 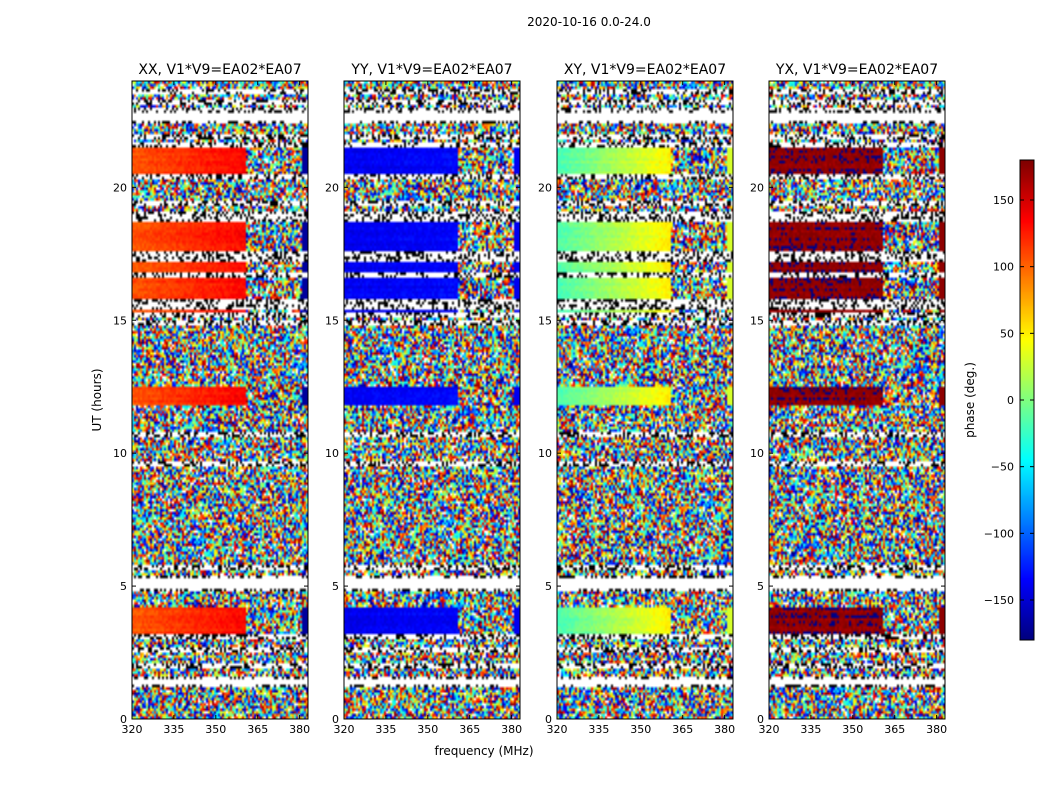 What do you see at coordinates (483, 751) in the screenshot?
I see `x-axis-label: frequency (MHz)` at bounding box center [483, 751].